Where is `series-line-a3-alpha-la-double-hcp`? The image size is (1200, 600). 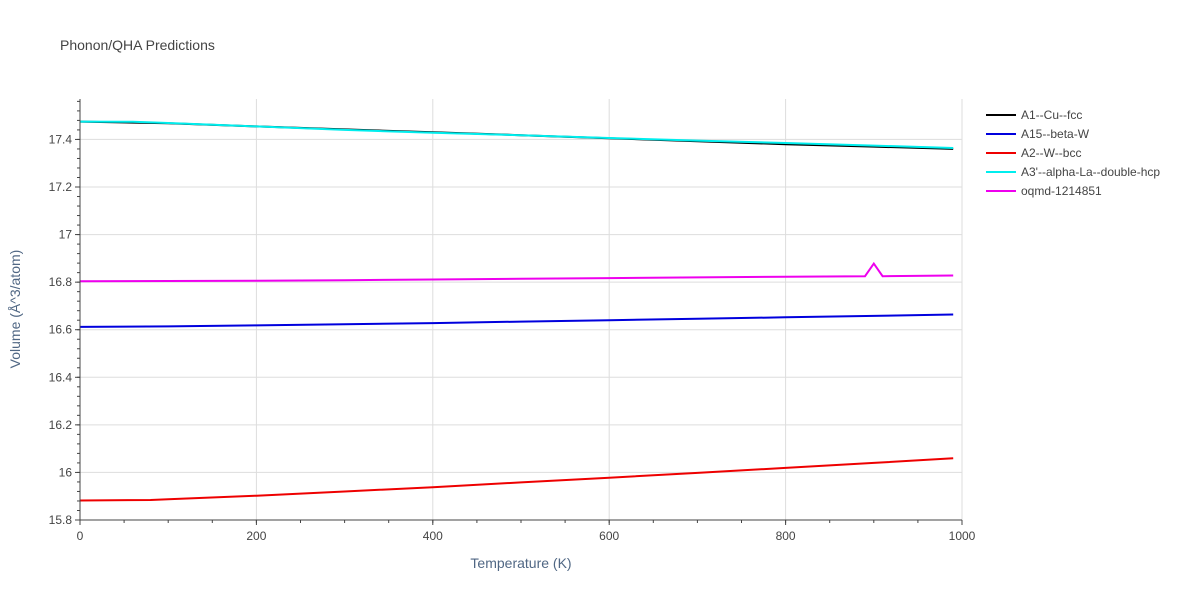
series-line-a3-alpha-la-double-hcp is located at coordinates (516, 134).